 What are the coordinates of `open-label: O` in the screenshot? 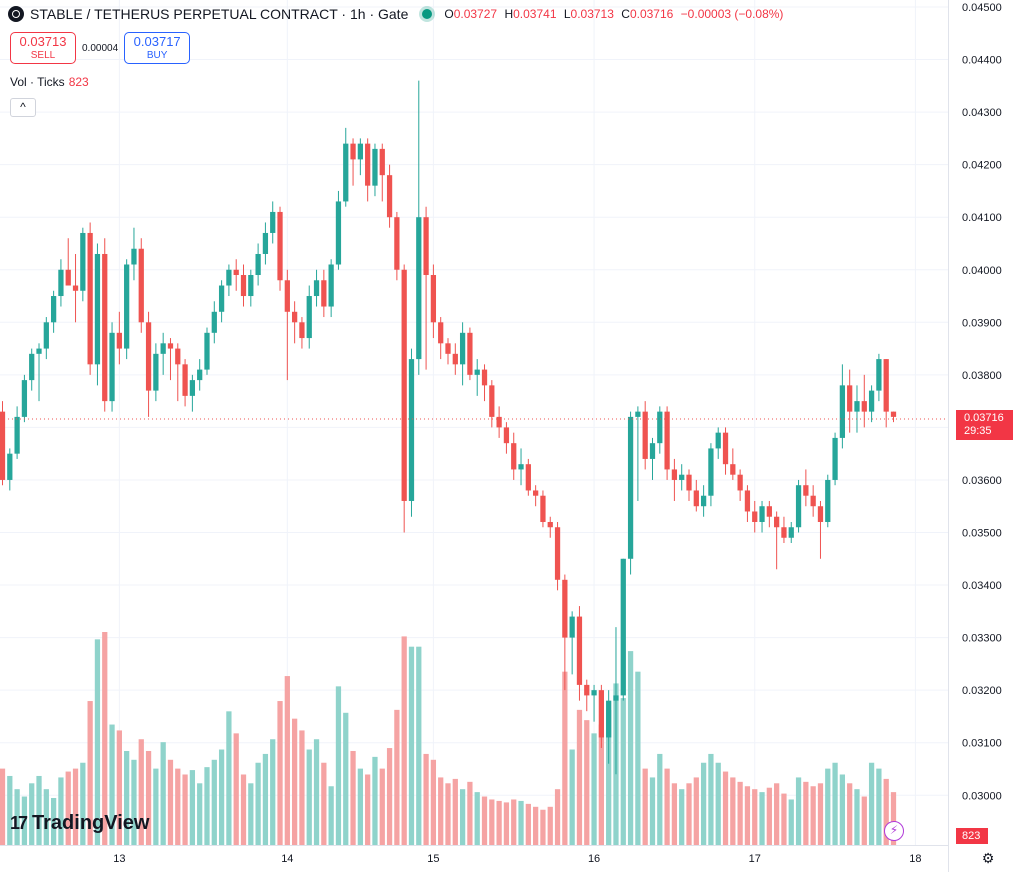 It's located at (449, 14).